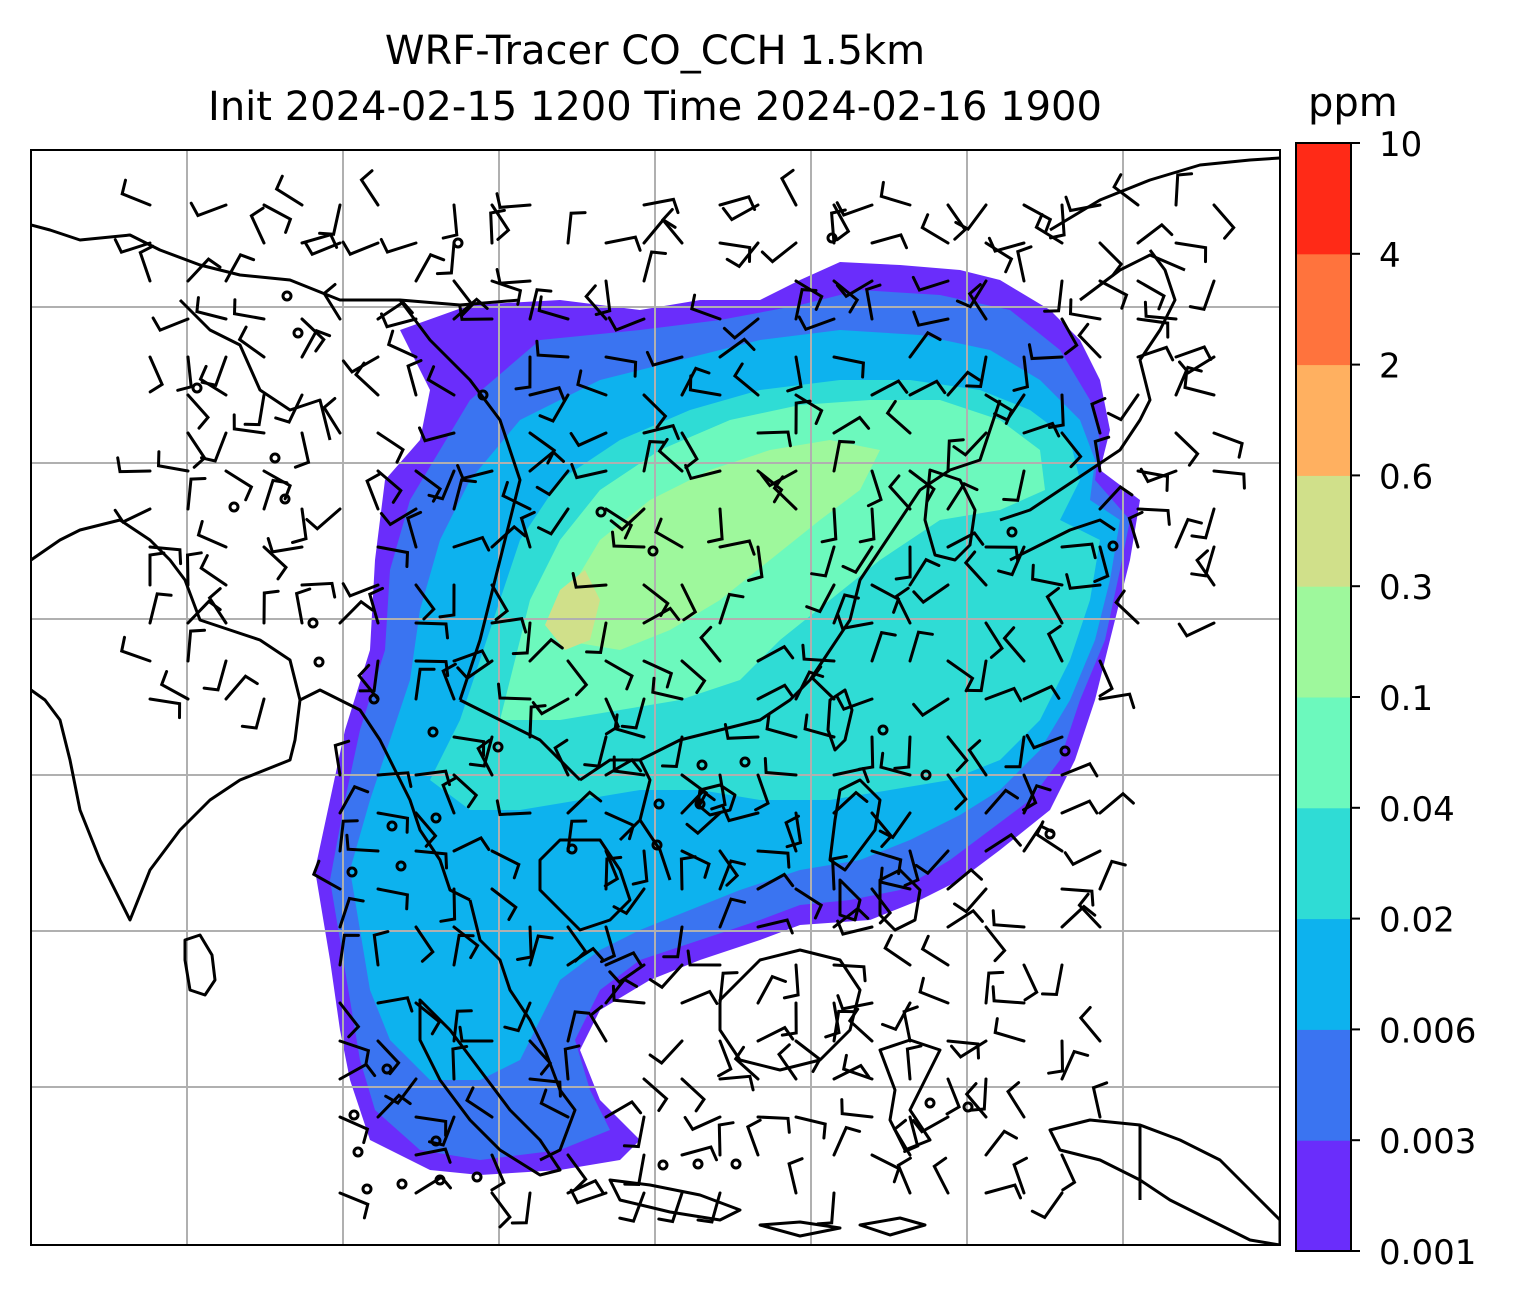  I want to click on colorbar-tick-label: 0.6, so click(1406, 477).